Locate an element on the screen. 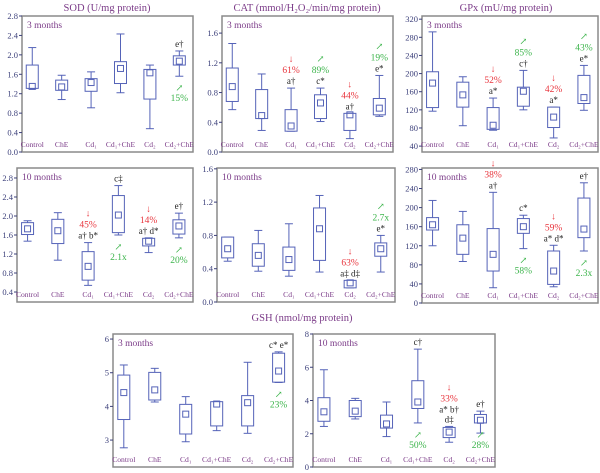 The height and width of the screenshot is (473, 600). y-tick-label: 8 is located at coordinates (307, 334).